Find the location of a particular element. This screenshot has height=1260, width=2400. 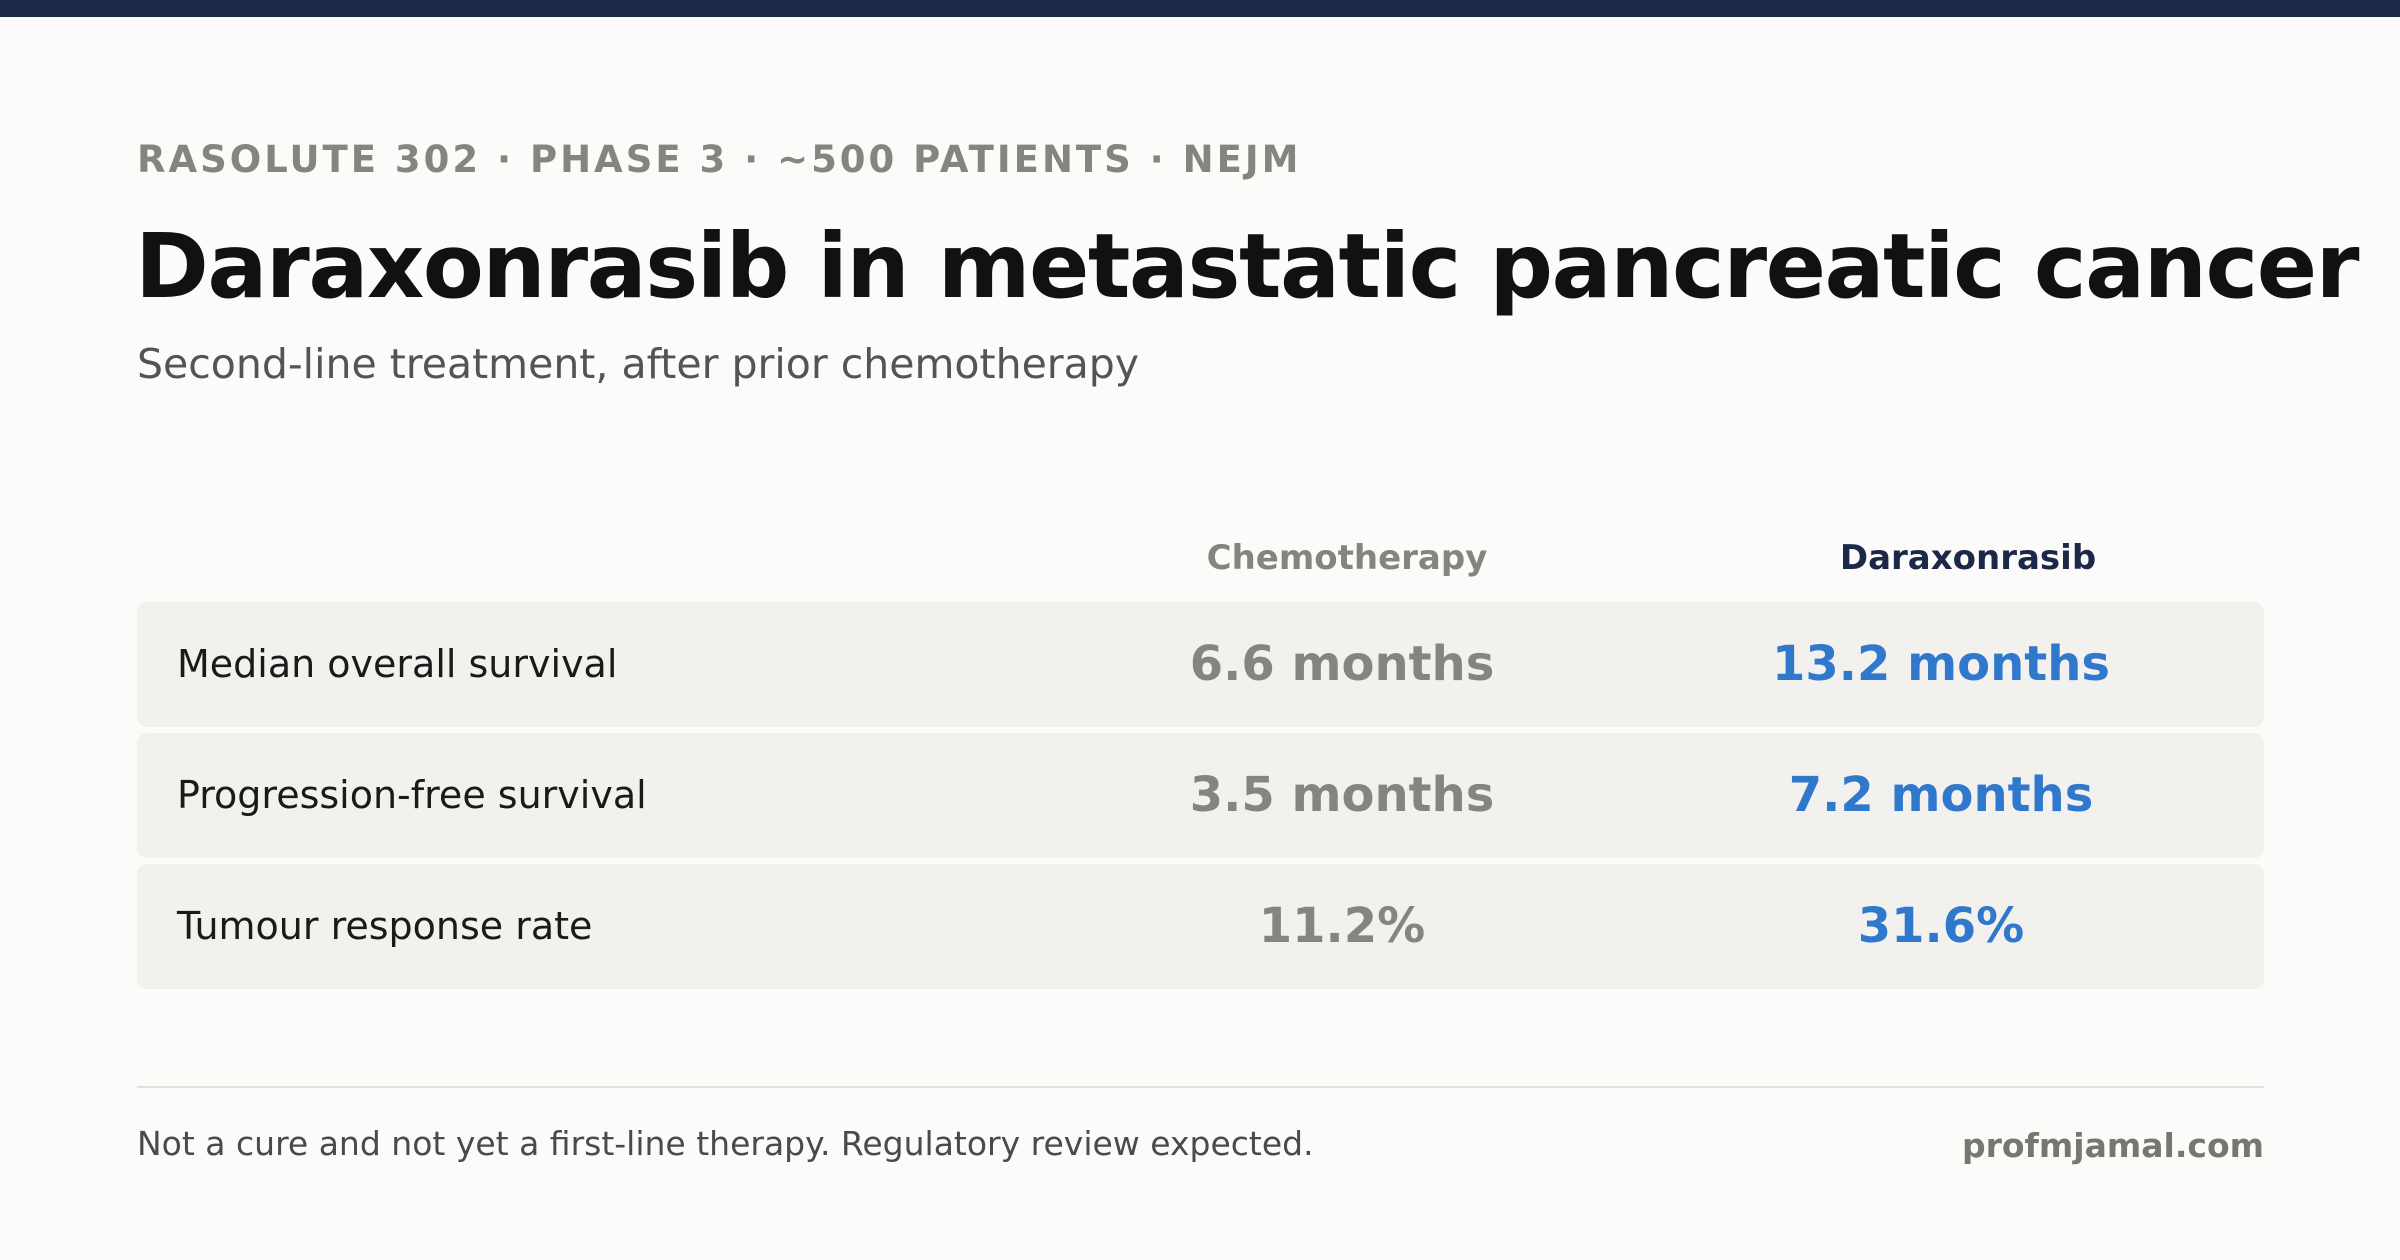

chemotherapy-value: 11.2% is located at coordinates (1342, 926).